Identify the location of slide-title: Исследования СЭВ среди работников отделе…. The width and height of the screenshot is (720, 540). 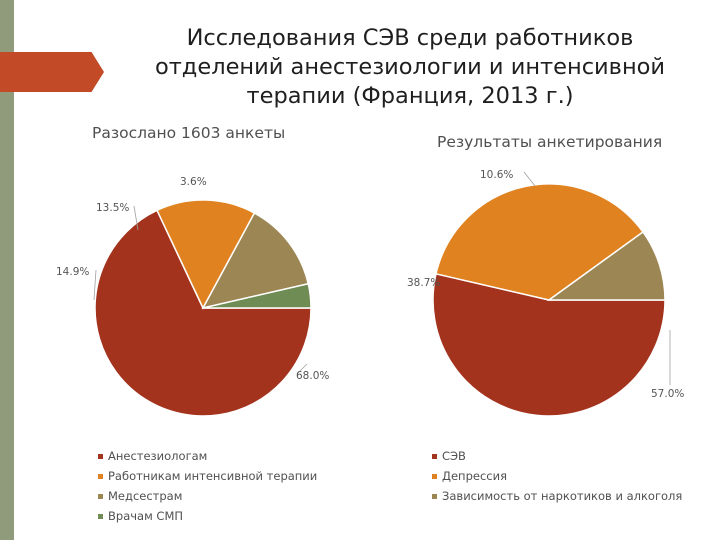
(410, 67).